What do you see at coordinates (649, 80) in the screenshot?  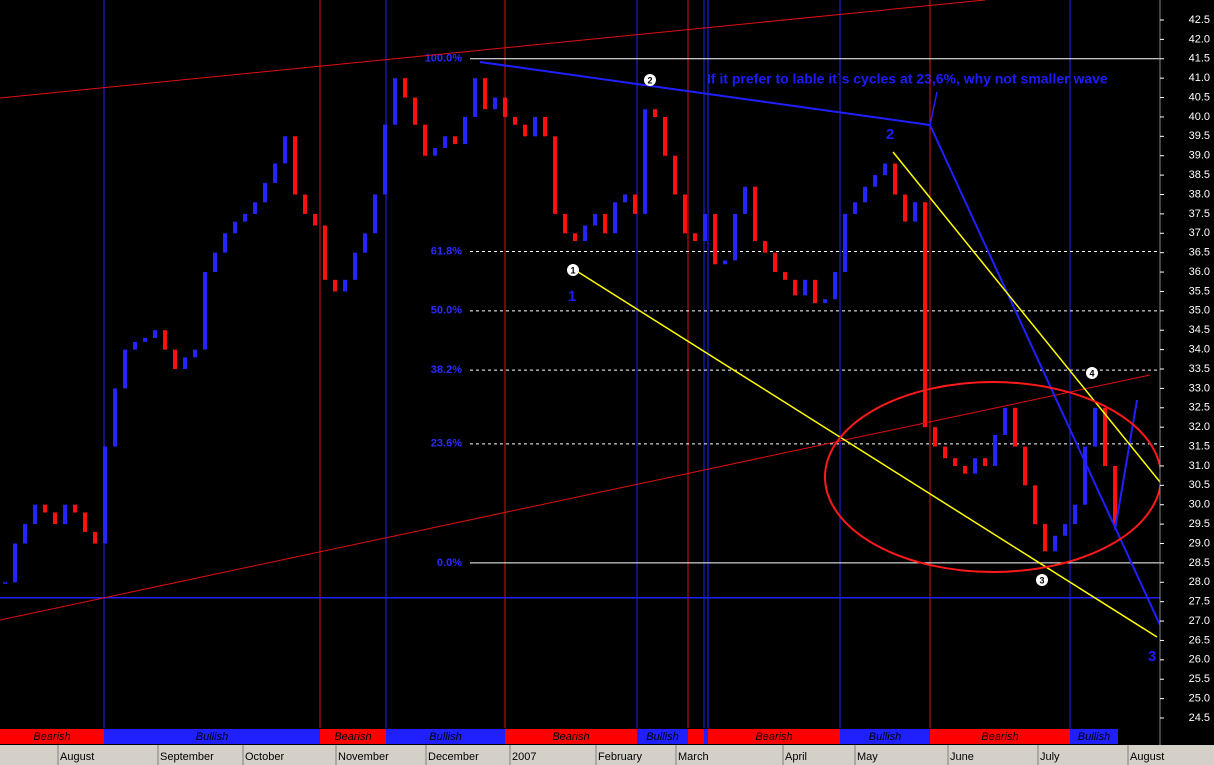 I see `wave-marker-label: 2` at bounding box center [649, 80].